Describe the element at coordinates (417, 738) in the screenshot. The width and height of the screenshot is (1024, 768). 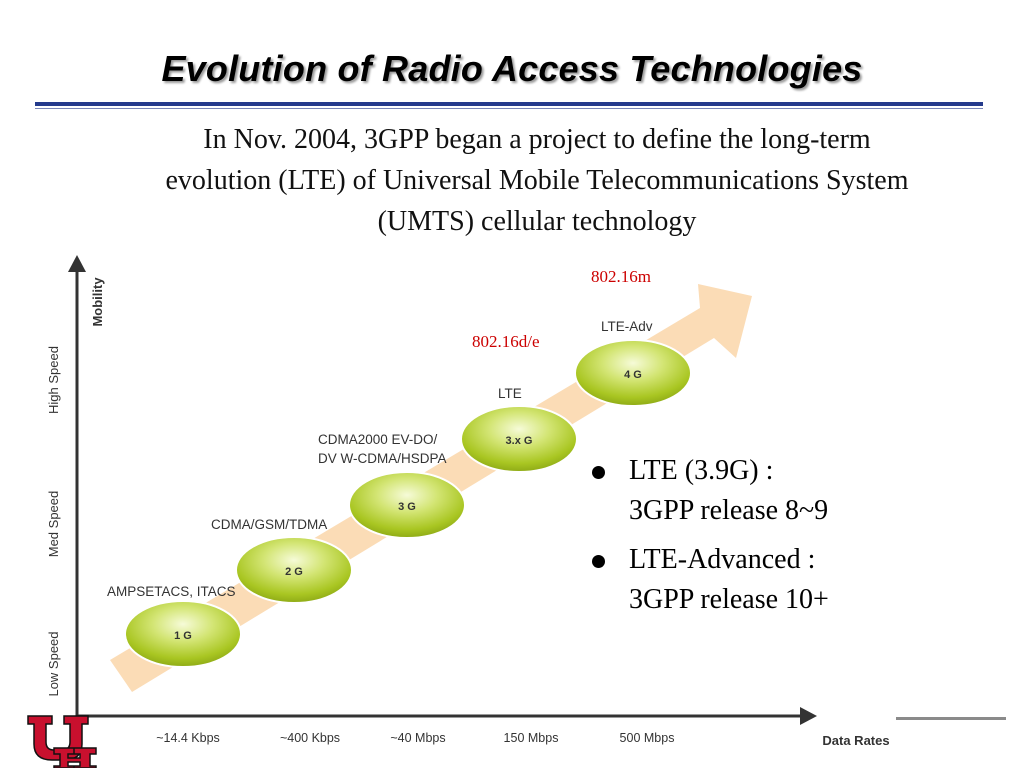
I see `x-tick-label: ~40 Mbps` at that location.